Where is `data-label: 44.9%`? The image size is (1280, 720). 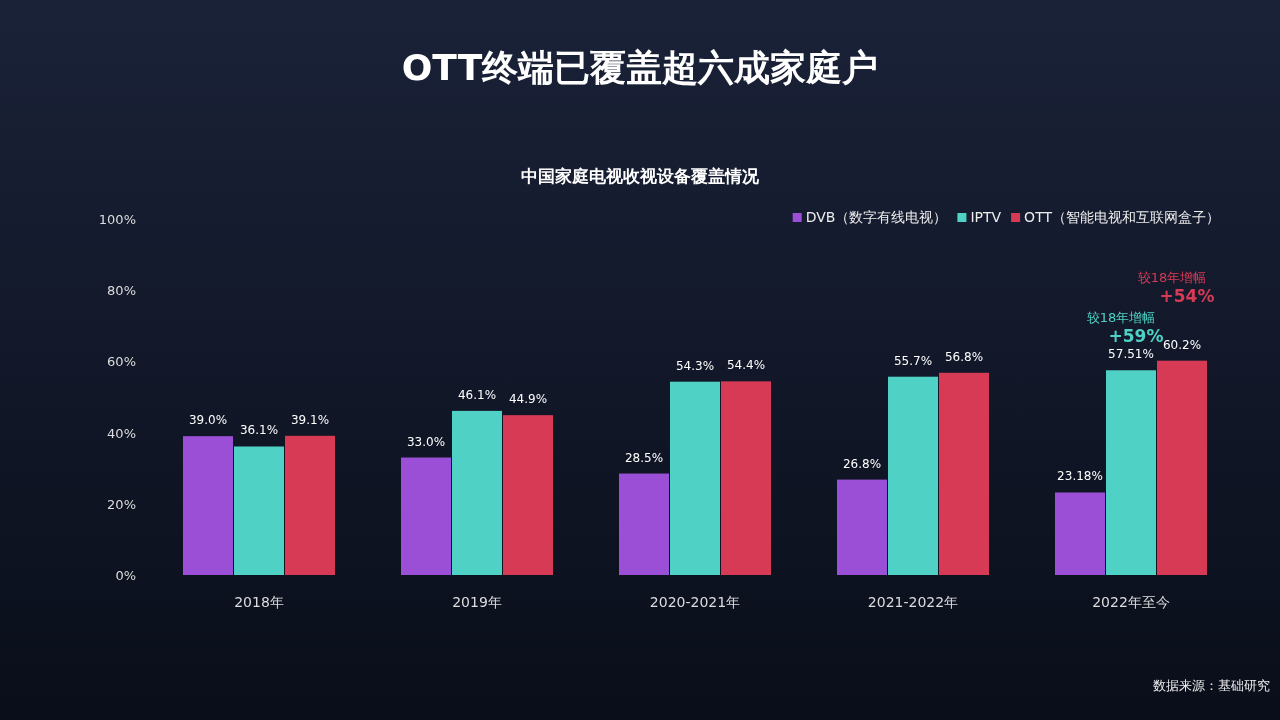
data-label: 44.9% is located at coordinates (528, 399).